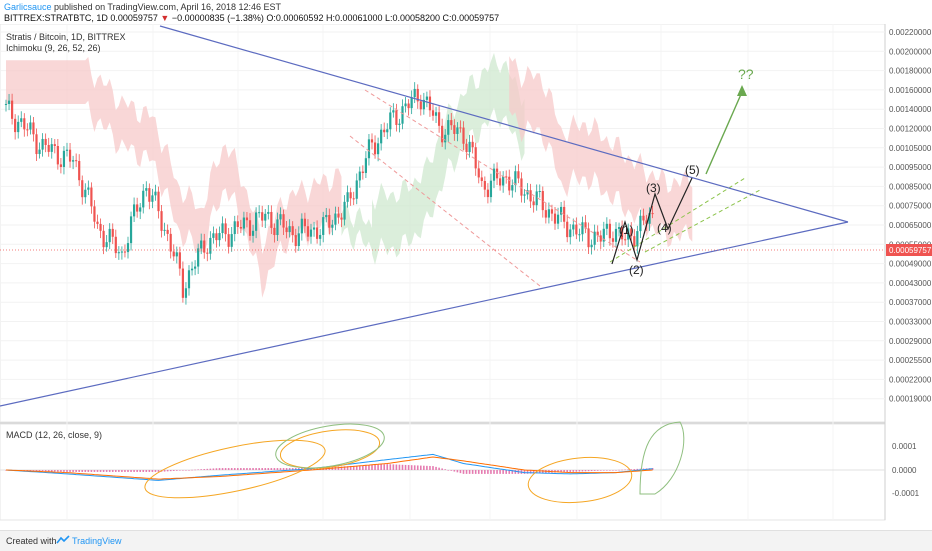  I want to click on target-arrow, so click(724, 133).